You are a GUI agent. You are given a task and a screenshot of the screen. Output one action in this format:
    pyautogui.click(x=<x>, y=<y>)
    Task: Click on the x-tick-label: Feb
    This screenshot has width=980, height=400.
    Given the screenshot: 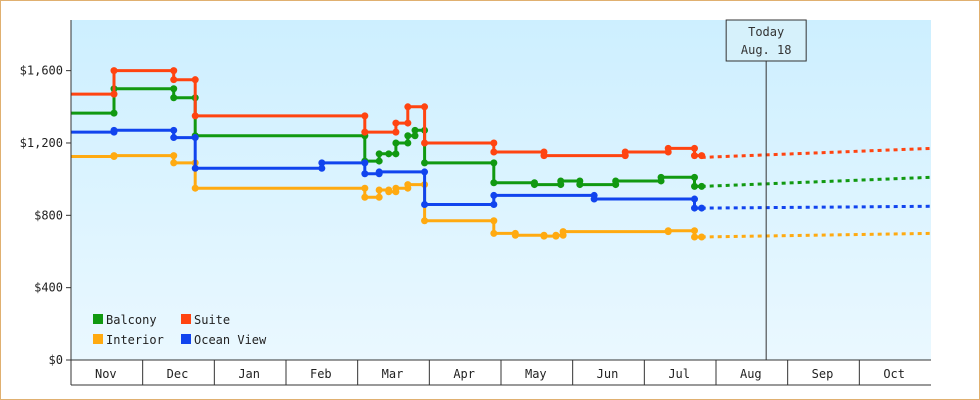 What is the action you would take?
    pyautogui.click(x=321, y=374)
    